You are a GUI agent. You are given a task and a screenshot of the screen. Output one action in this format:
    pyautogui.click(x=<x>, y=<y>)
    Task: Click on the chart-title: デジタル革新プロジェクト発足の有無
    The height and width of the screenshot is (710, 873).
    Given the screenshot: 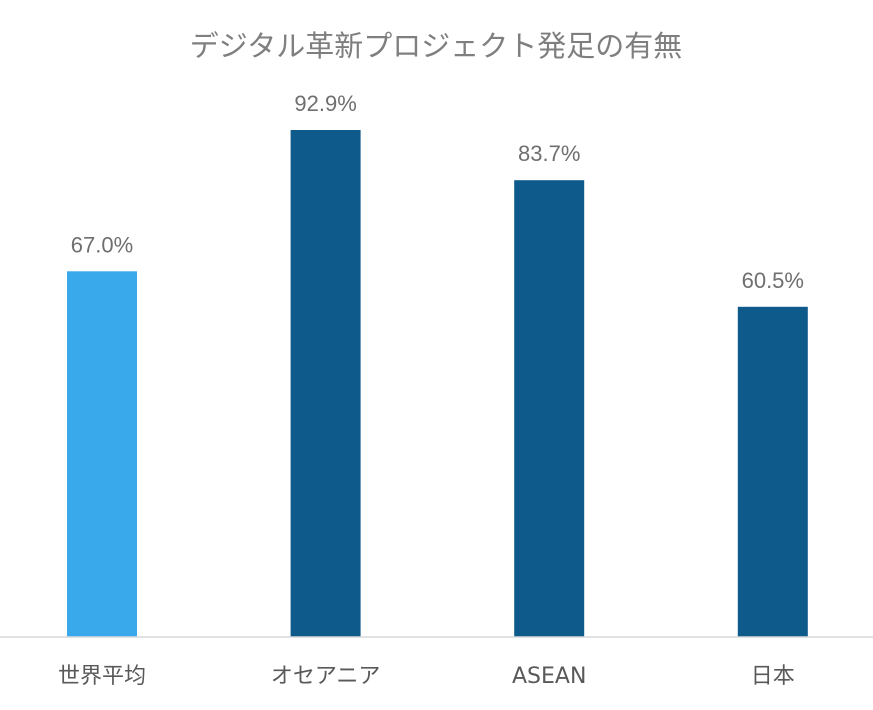 What is the action you would take?
    pyautogui.click(x=436, y=46)
    